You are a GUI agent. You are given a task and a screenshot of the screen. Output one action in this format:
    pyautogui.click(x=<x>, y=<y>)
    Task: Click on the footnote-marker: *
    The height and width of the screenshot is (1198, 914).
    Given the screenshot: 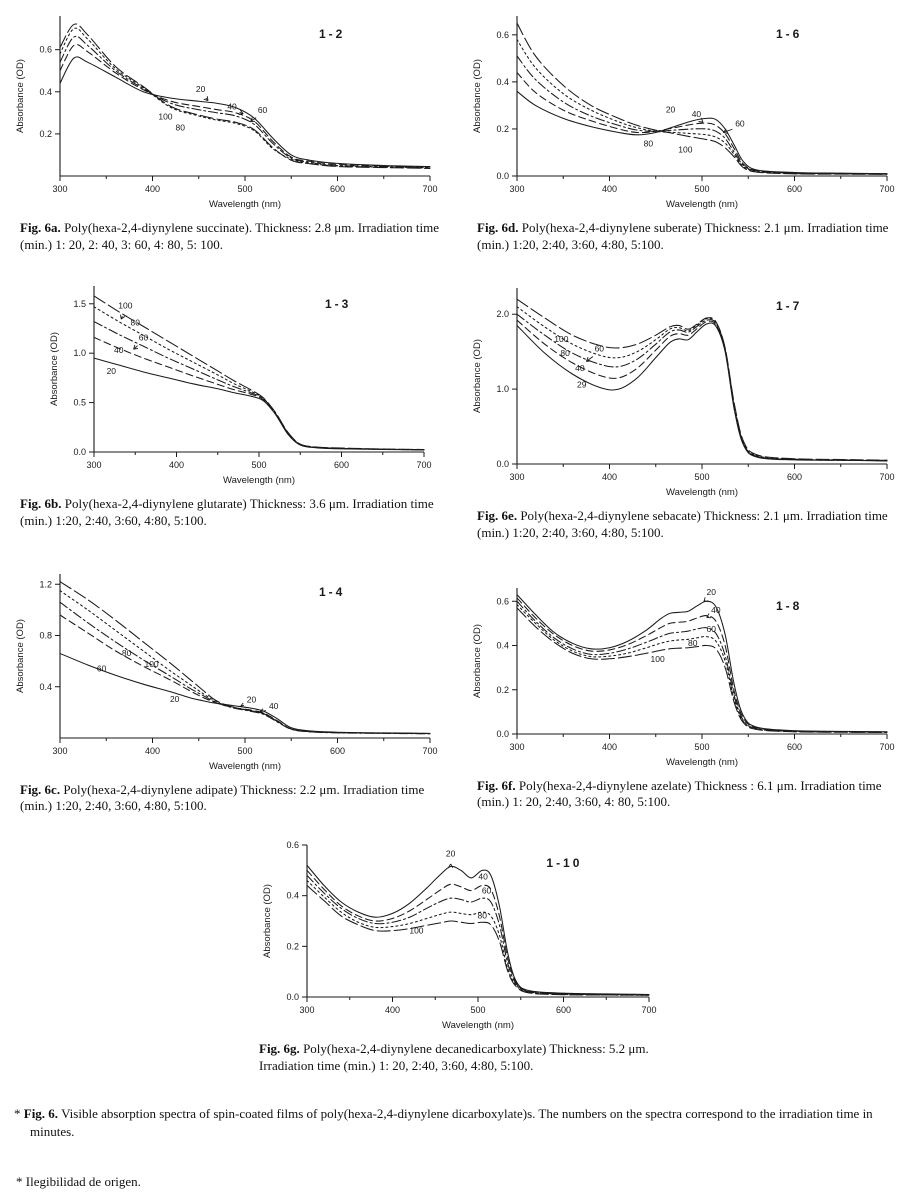 What is the action you would take?
    pyautogui.click(x=17, y=1113)
    